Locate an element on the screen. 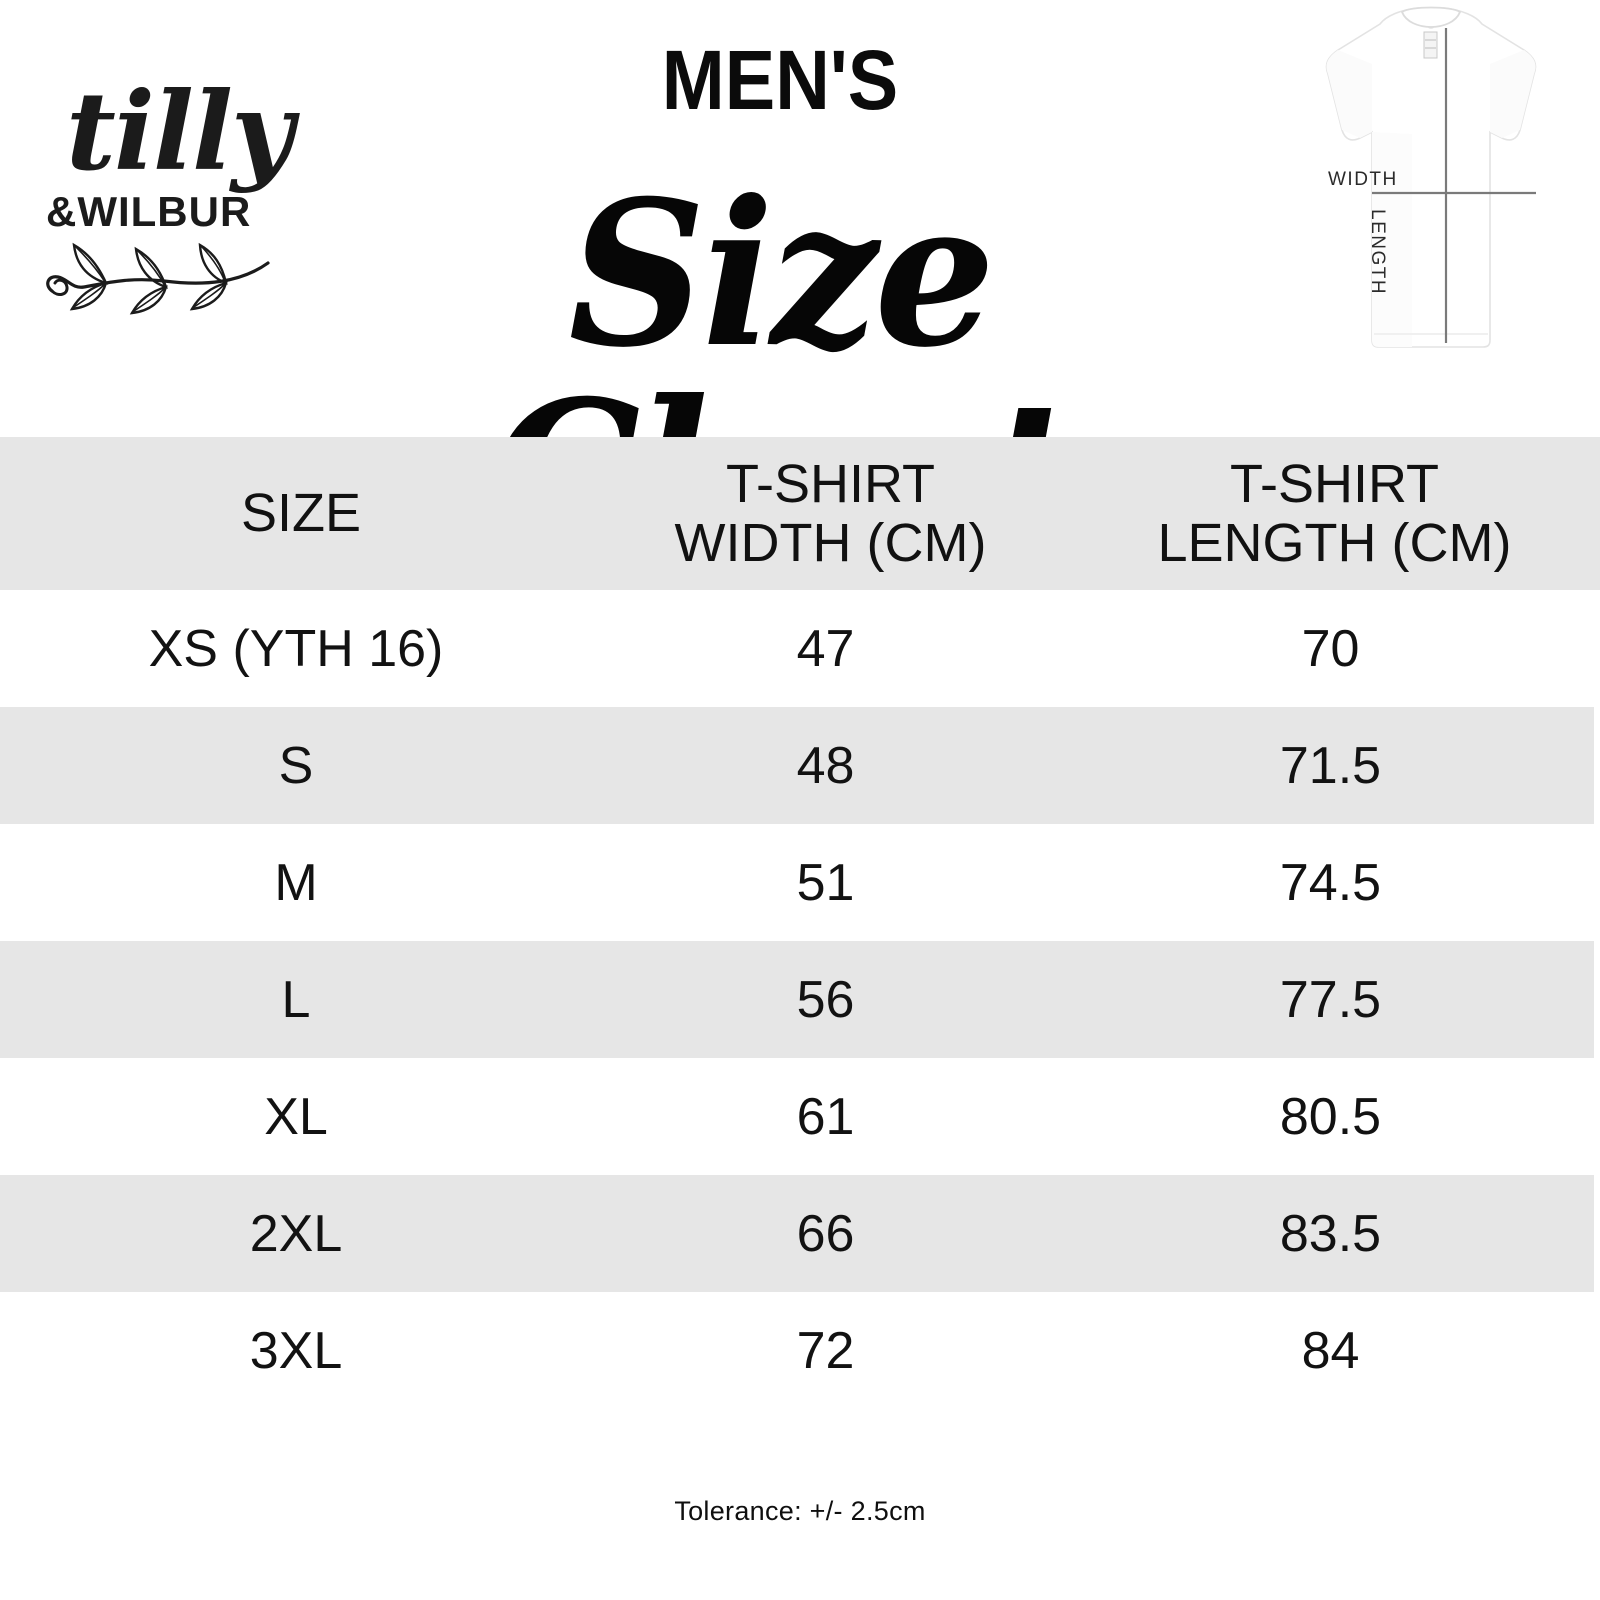 This screenshot has width=1600, height=1600. cell-width-value: 51 is located at coordinates (825, 882).